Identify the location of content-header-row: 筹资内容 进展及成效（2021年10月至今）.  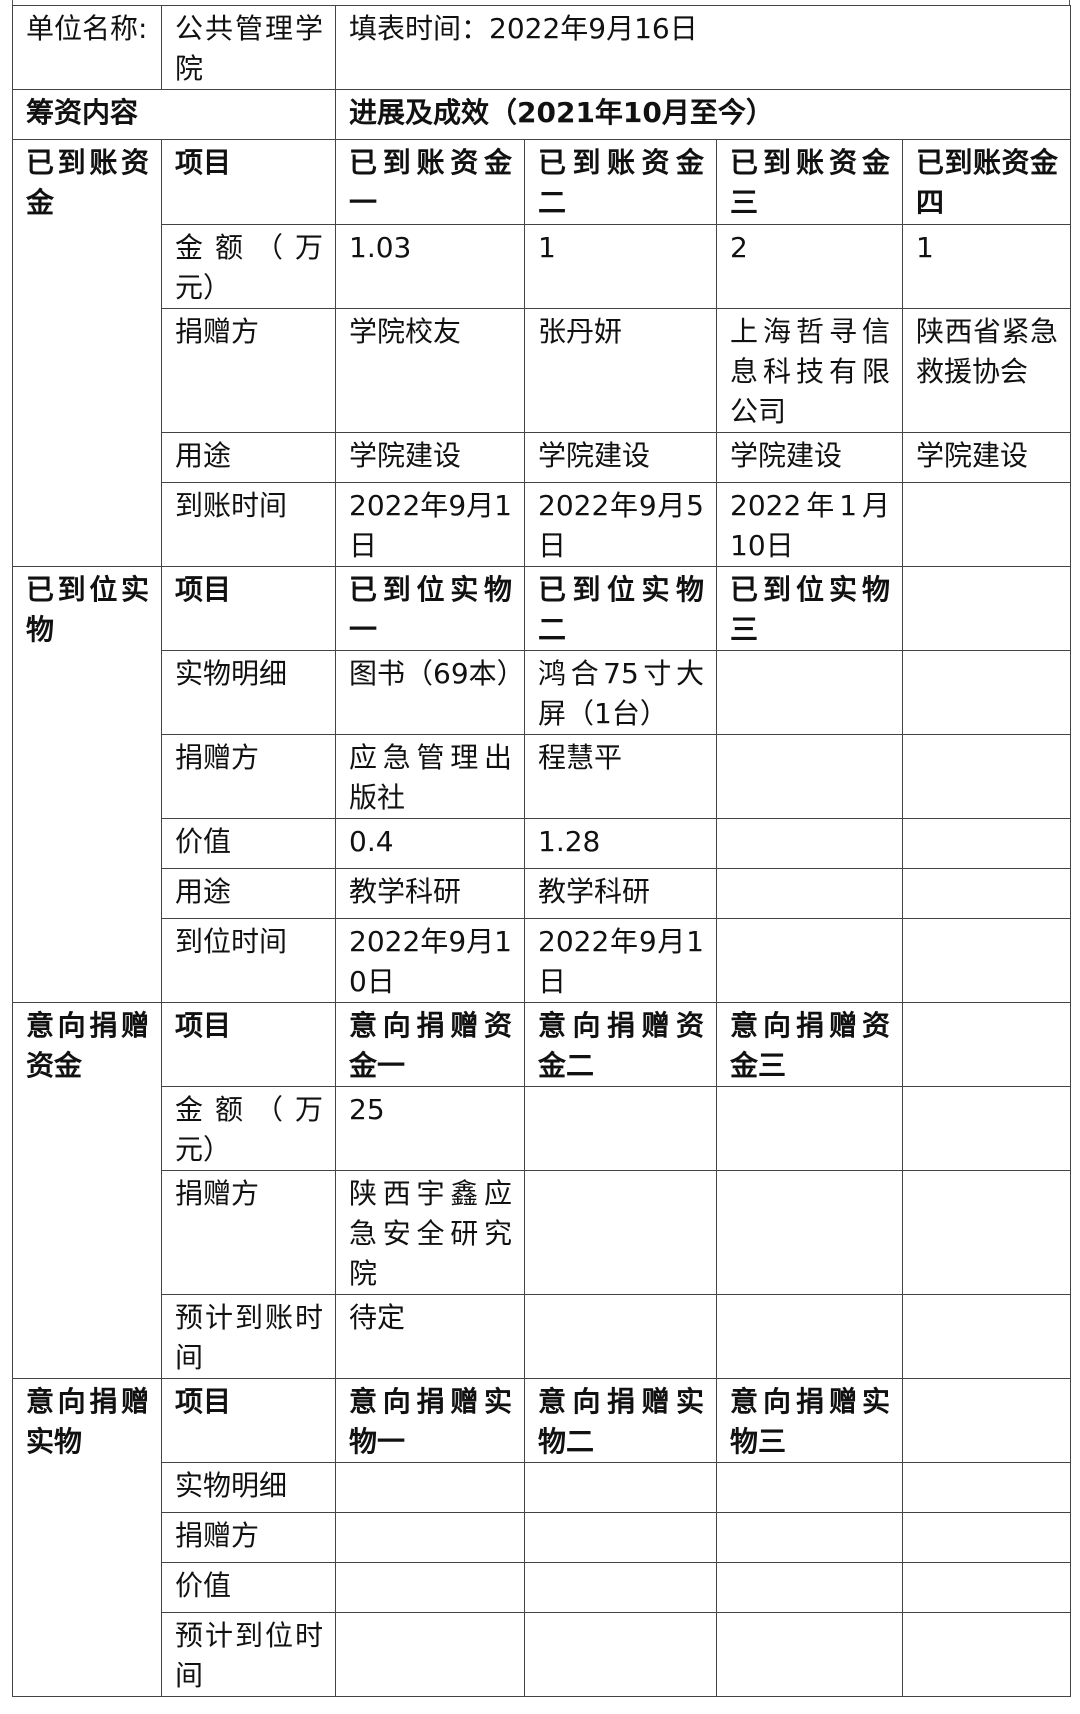
(542, 114).